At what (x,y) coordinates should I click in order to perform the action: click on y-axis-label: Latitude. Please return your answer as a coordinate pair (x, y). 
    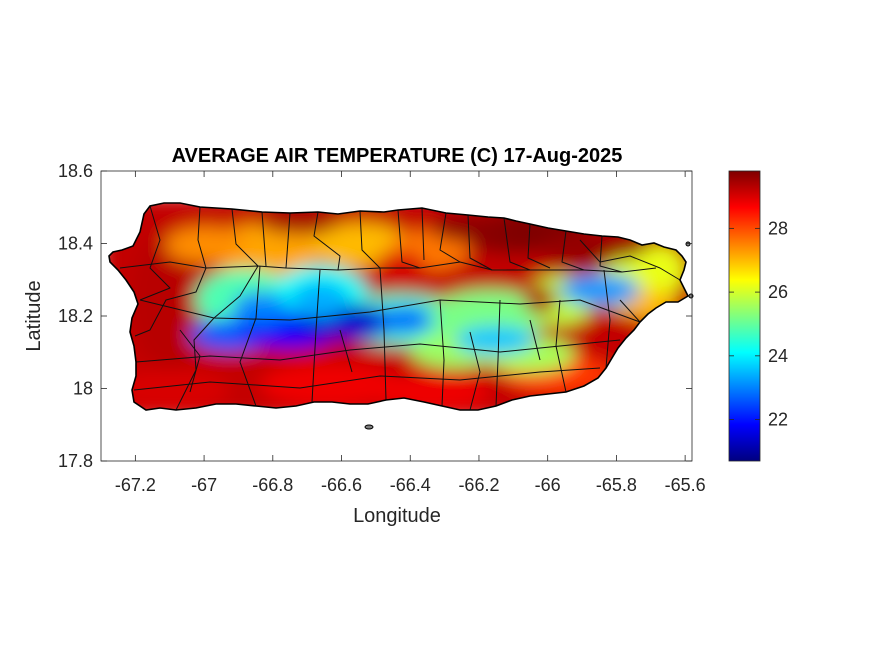
    Looking at the image, I should click on (34, 315).